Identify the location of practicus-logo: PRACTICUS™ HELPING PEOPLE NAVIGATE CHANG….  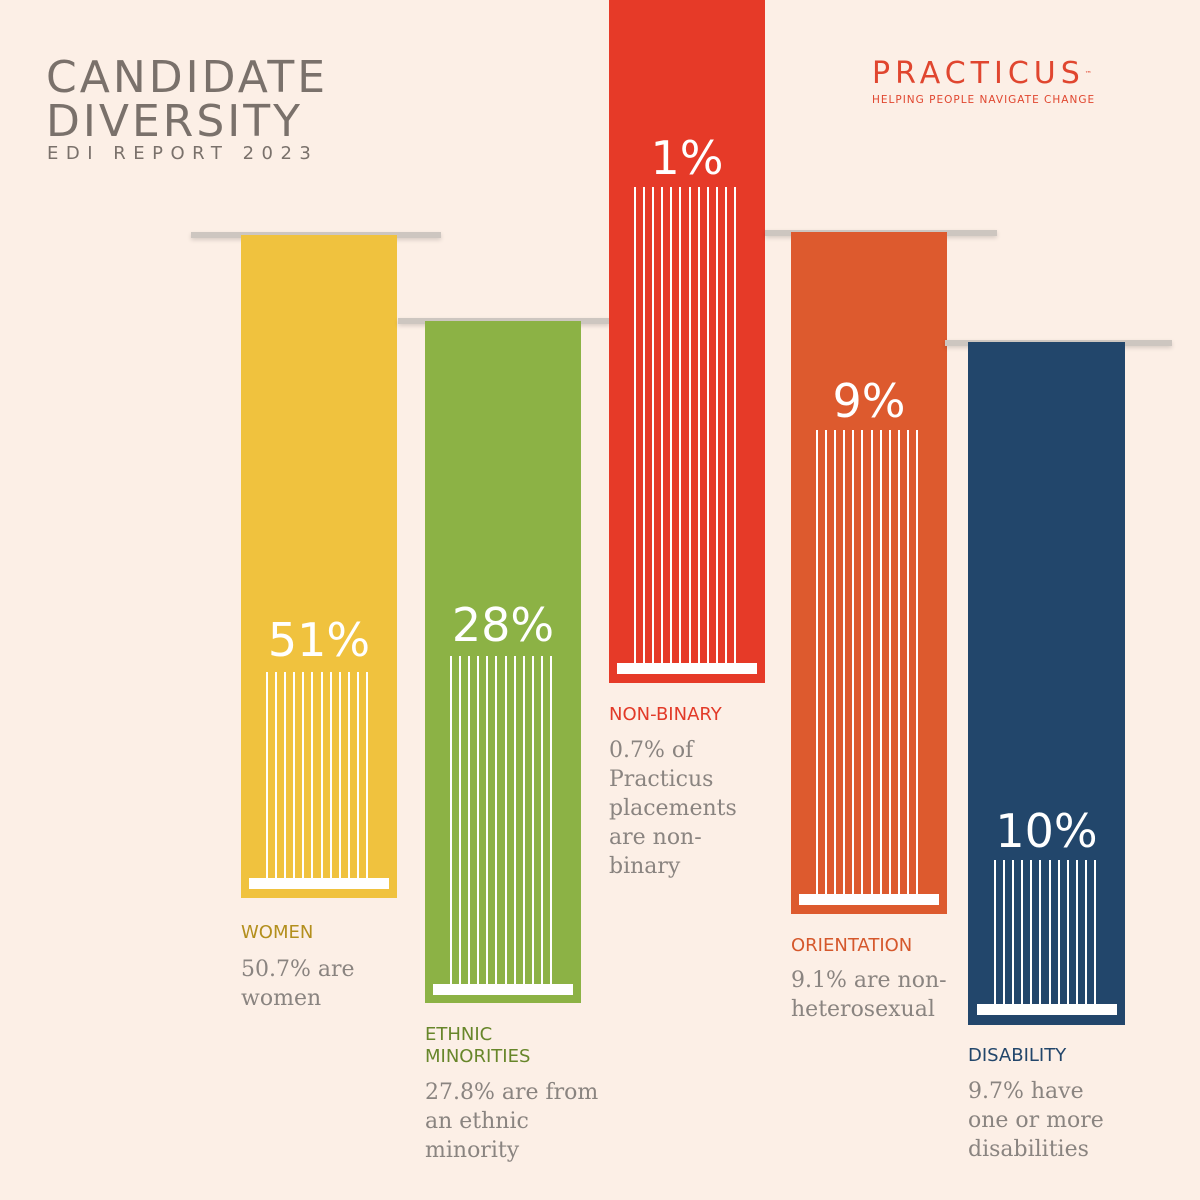
(1002, 82).